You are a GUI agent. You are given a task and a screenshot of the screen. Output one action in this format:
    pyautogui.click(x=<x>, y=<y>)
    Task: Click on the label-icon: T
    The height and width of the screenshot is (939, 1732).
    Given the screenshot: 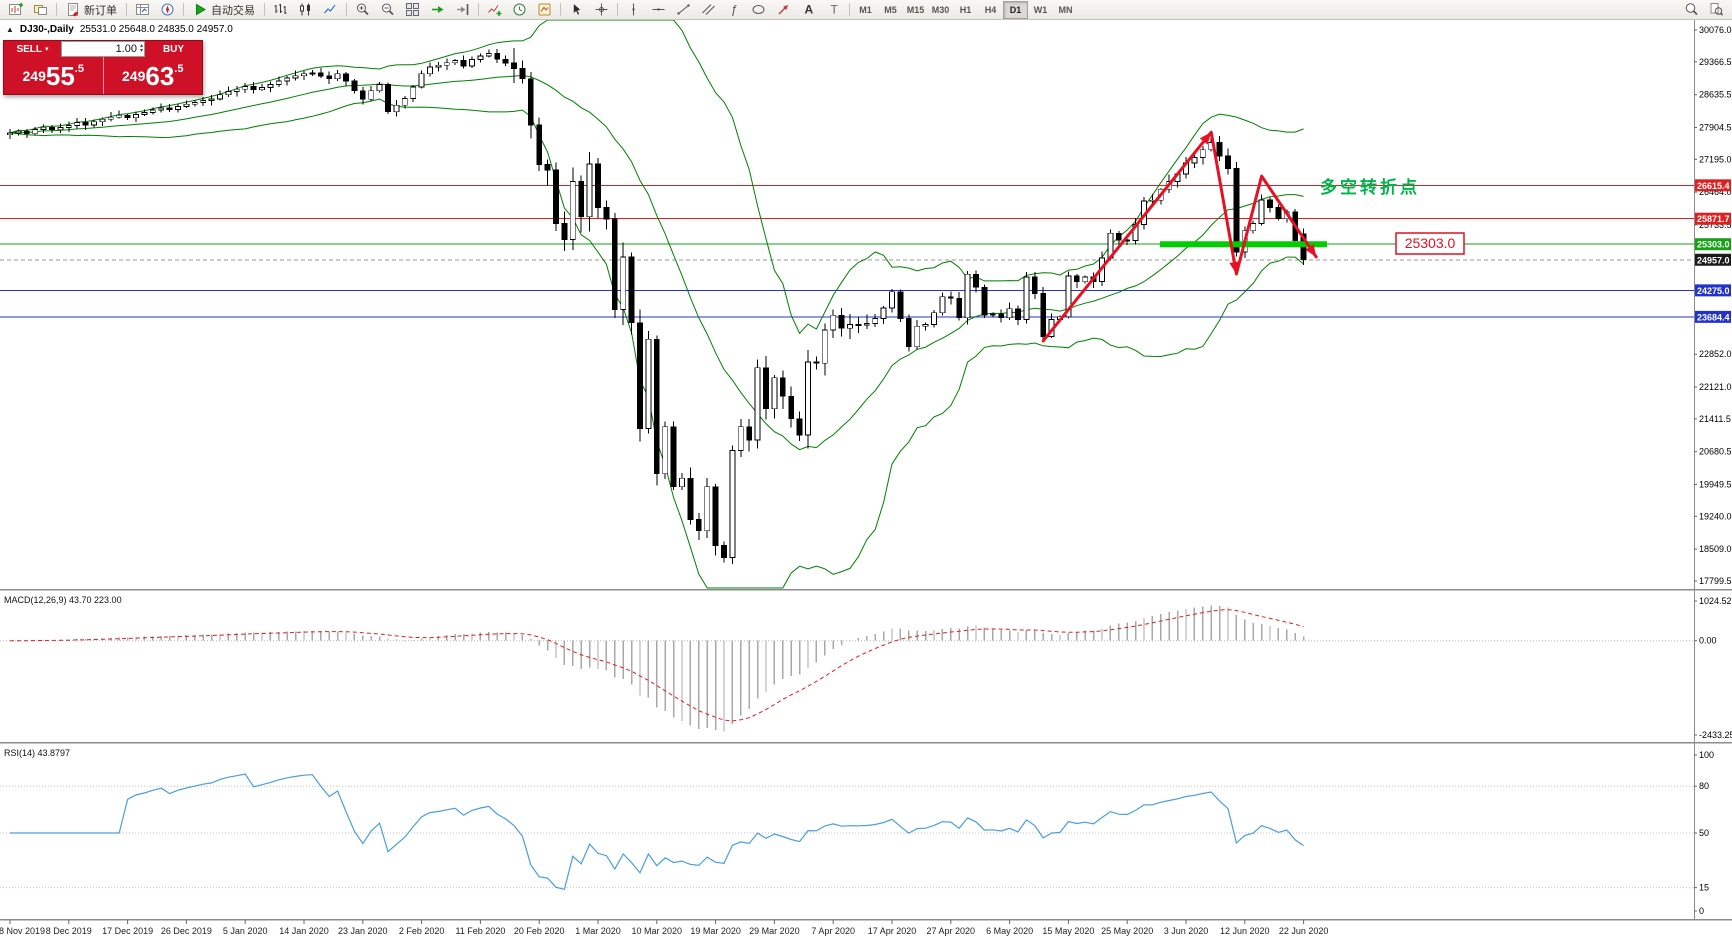 What is the action you would take?
    pyautogui.click(x=833, y=9)
    